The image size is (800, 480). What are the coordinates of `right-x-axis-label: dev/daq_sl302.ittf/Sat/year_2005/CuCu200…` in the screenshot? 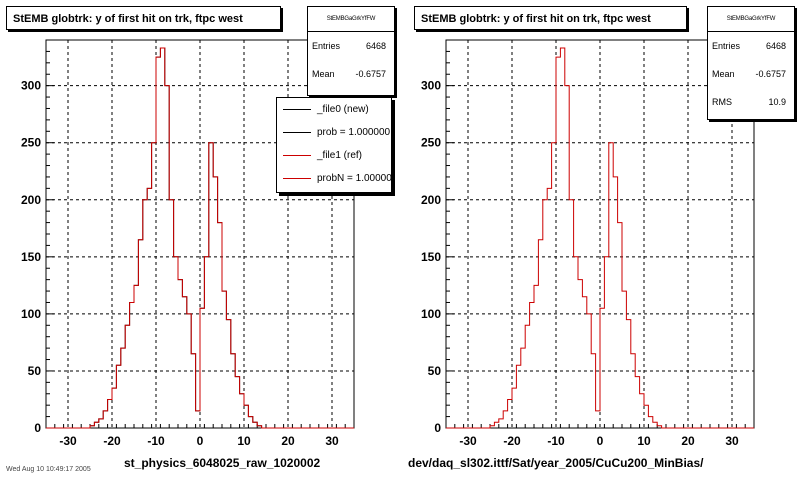 It's located at (556, 463).